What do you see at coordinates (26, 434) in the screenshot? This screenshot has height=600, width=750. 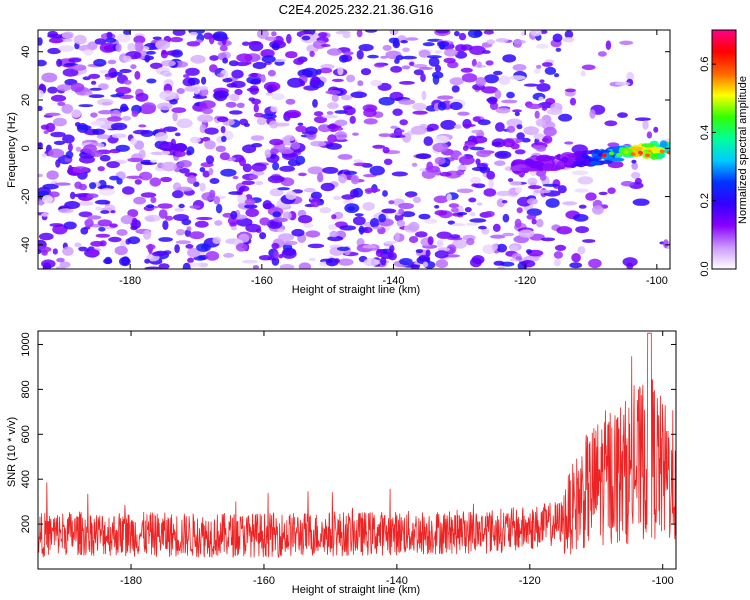 I see `y-tick-label: 600` at bounding box center [26, 434].